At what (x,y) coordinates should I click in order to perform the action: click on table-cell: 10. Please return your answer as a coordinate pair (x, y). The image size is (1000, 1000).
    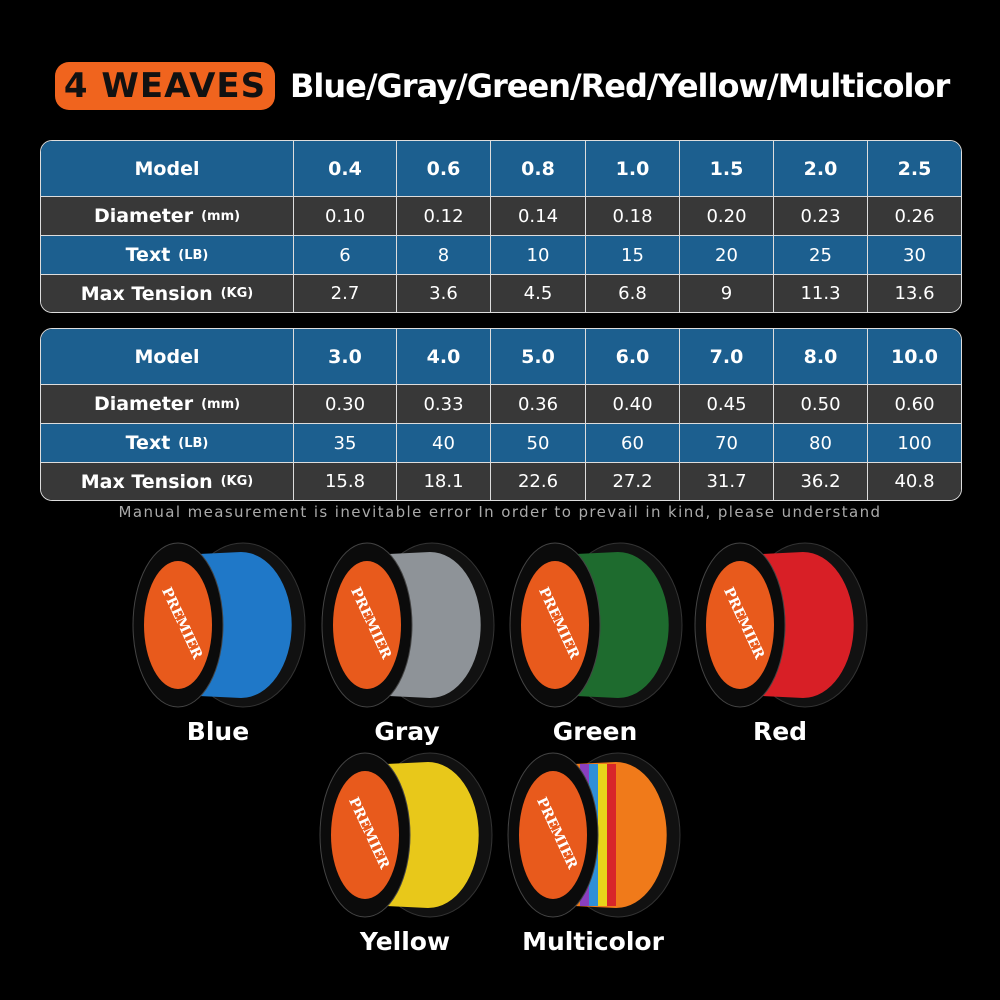
    Looking at the image, I should click on (537, 255).